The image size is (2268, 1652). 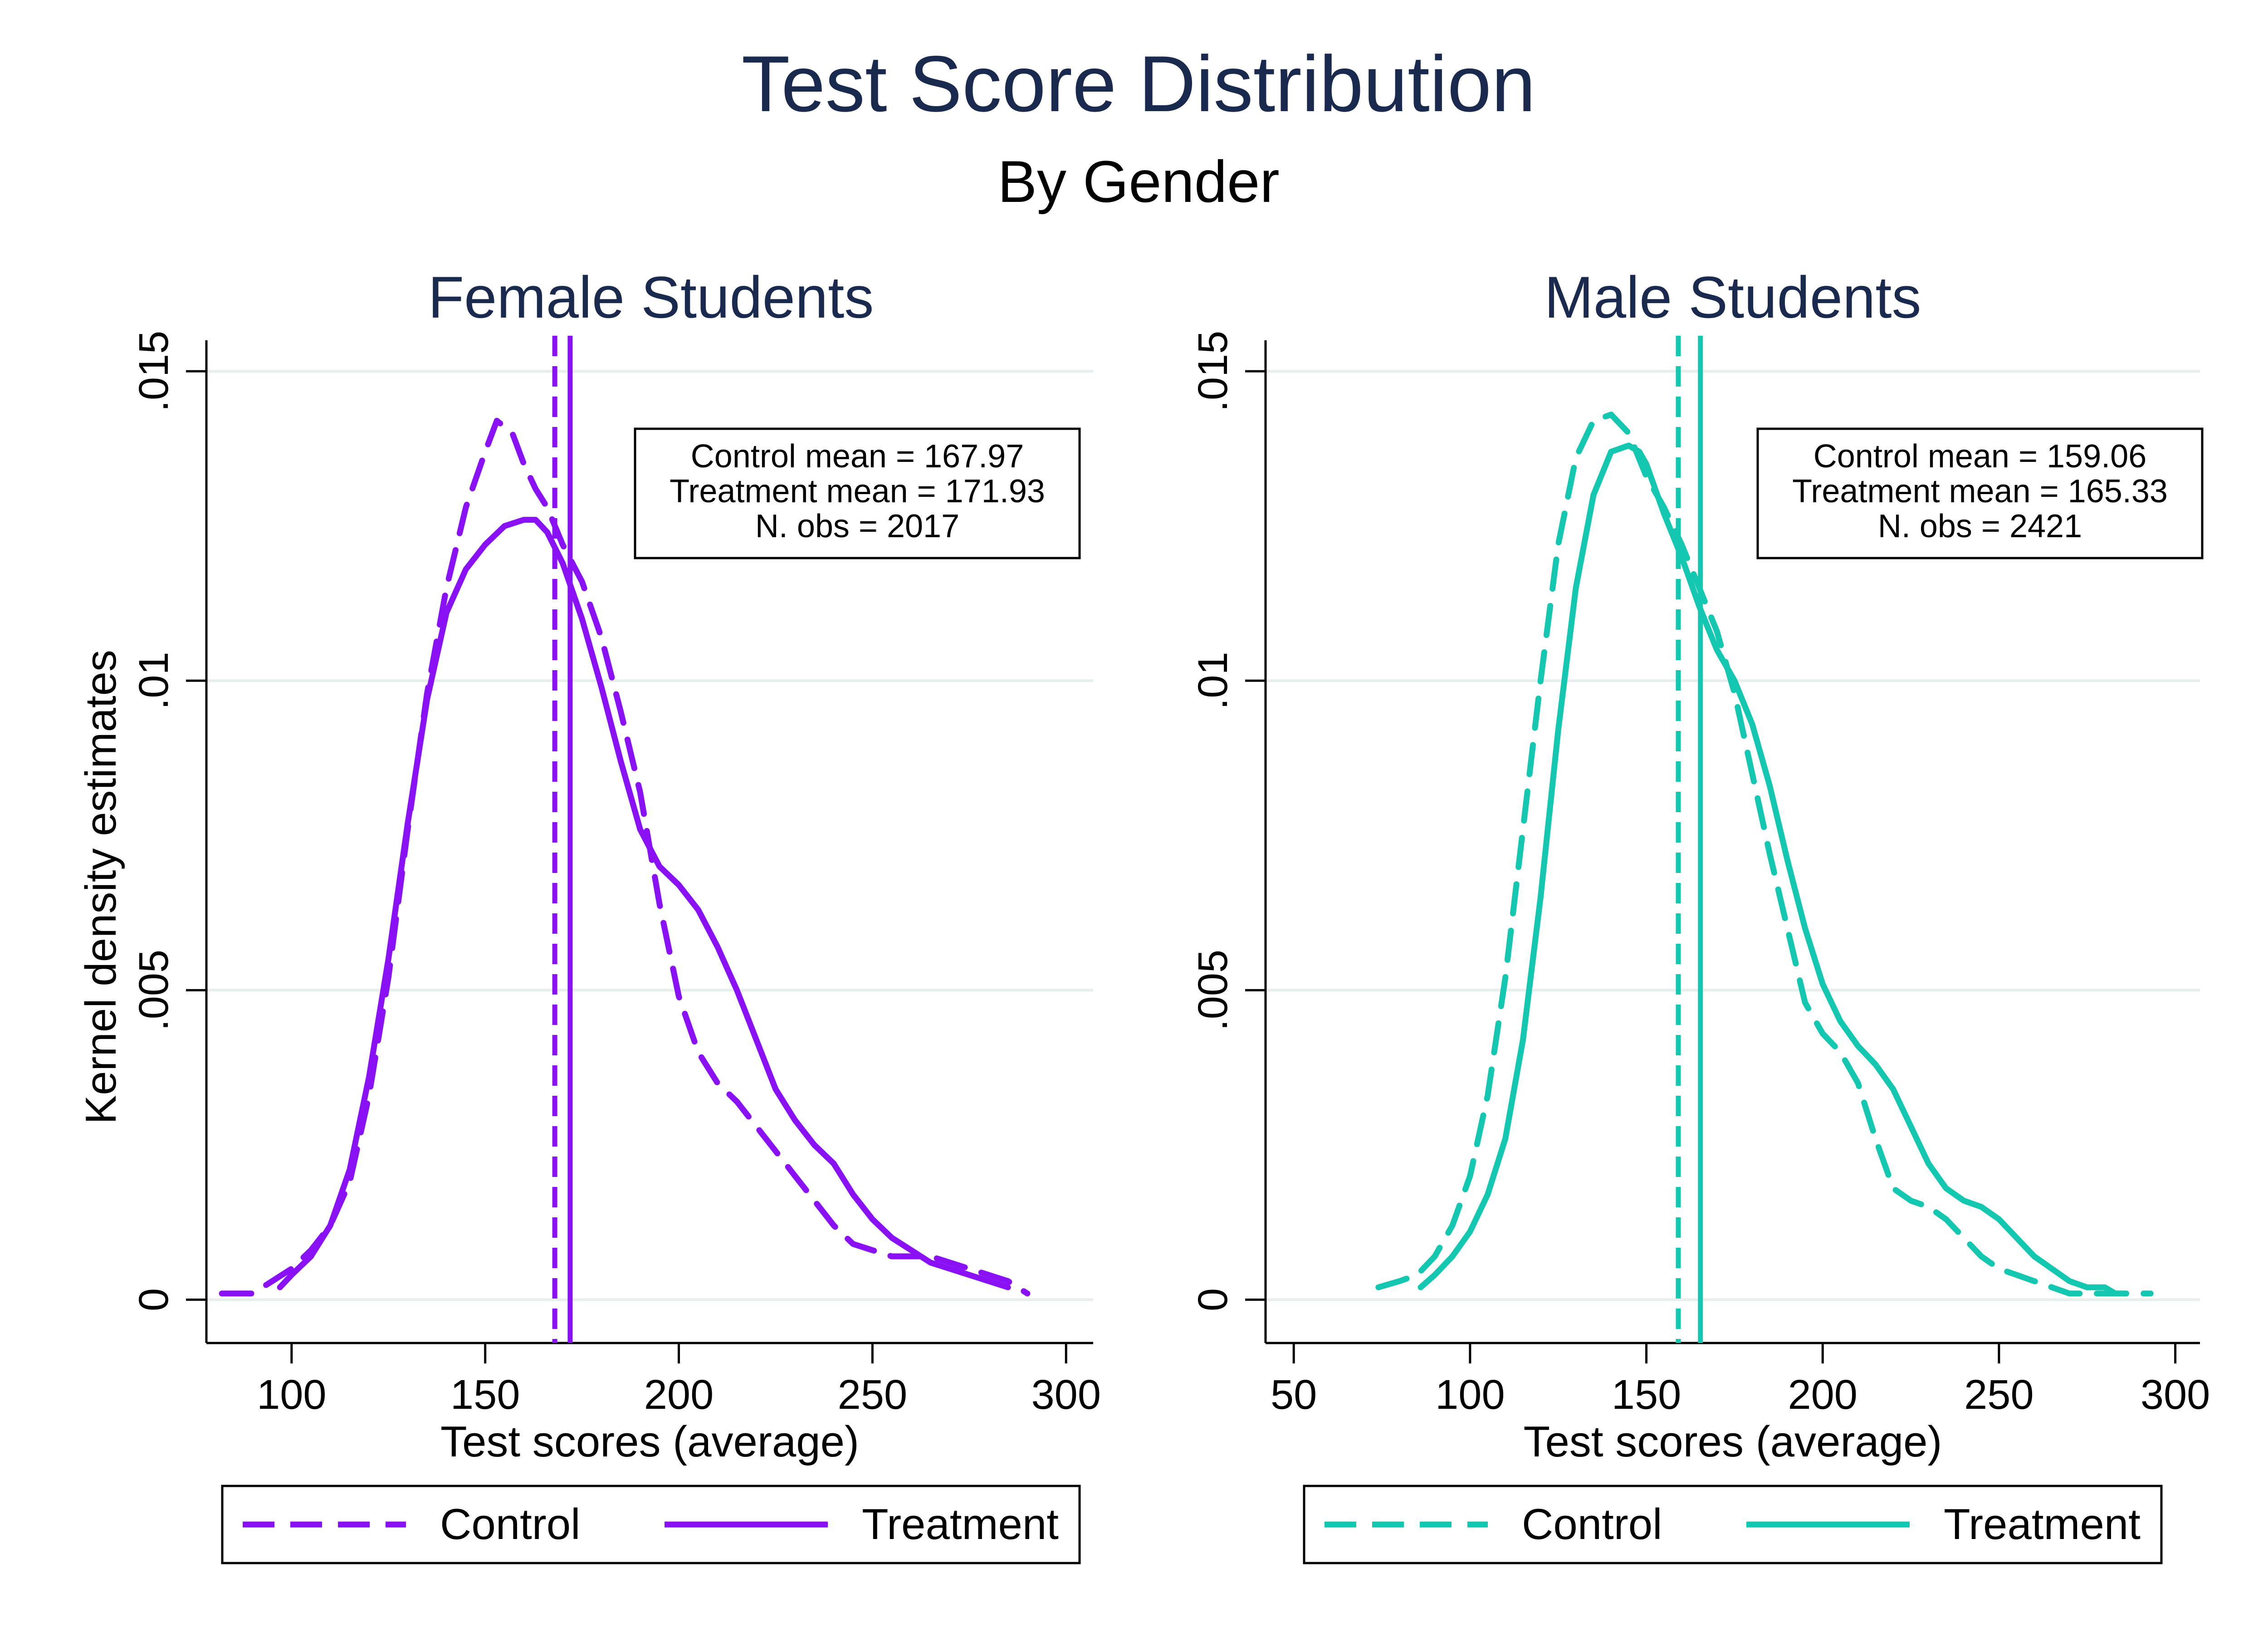 What do you see at coordinates (1139, 84) in the screenshot?
I see `figure-title: Test Score Distribution` at bounding box center [1139, 84].